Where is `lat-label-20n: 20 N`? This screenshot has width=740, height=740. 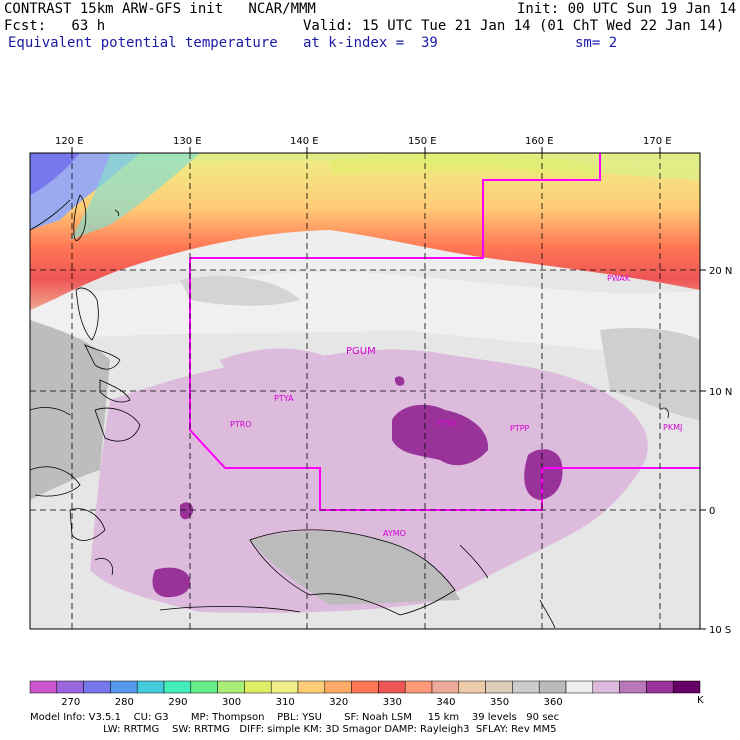
lat-label-20n: 20 N is located at coordinates (720, 271).